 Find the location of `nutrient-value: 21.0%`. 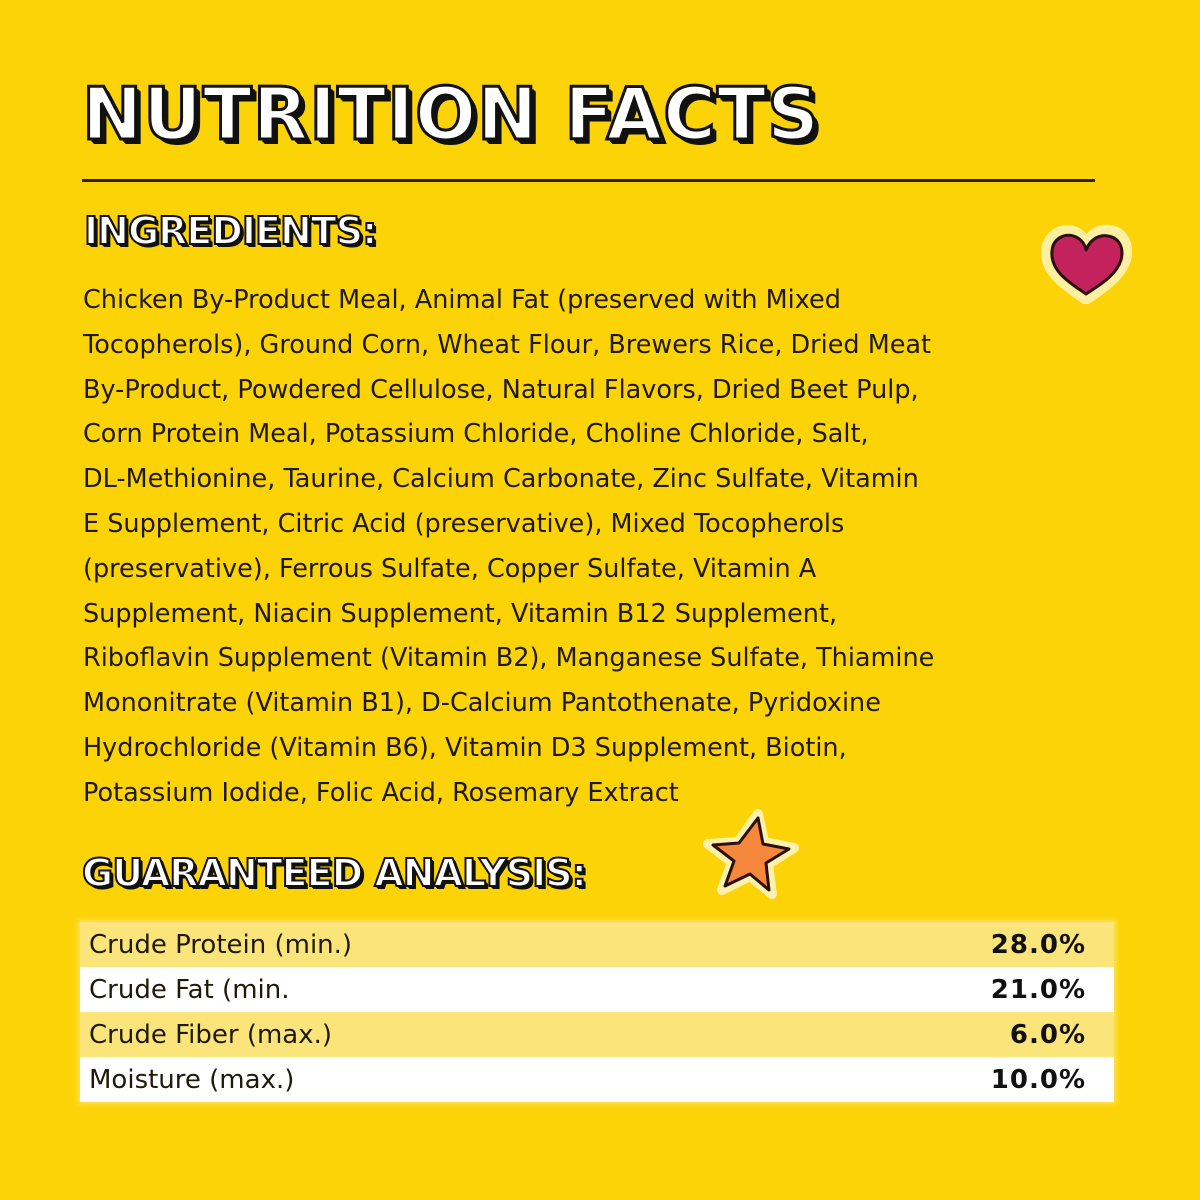

nutrient-value: 21.0% is located at coordinates (1038, 989).